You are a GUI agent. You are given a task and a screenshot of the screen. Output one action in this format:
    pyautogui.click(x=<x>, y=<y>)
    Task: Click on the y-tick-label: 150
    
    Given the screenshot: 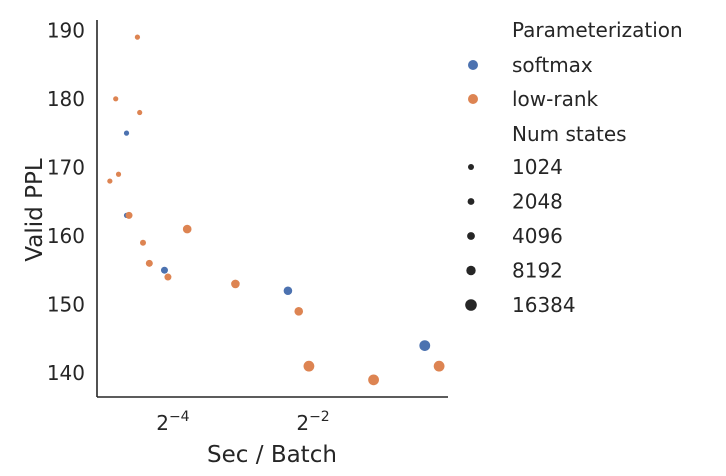 What is the action you would take?
    pyautogui.click(x=66, y=304)
    